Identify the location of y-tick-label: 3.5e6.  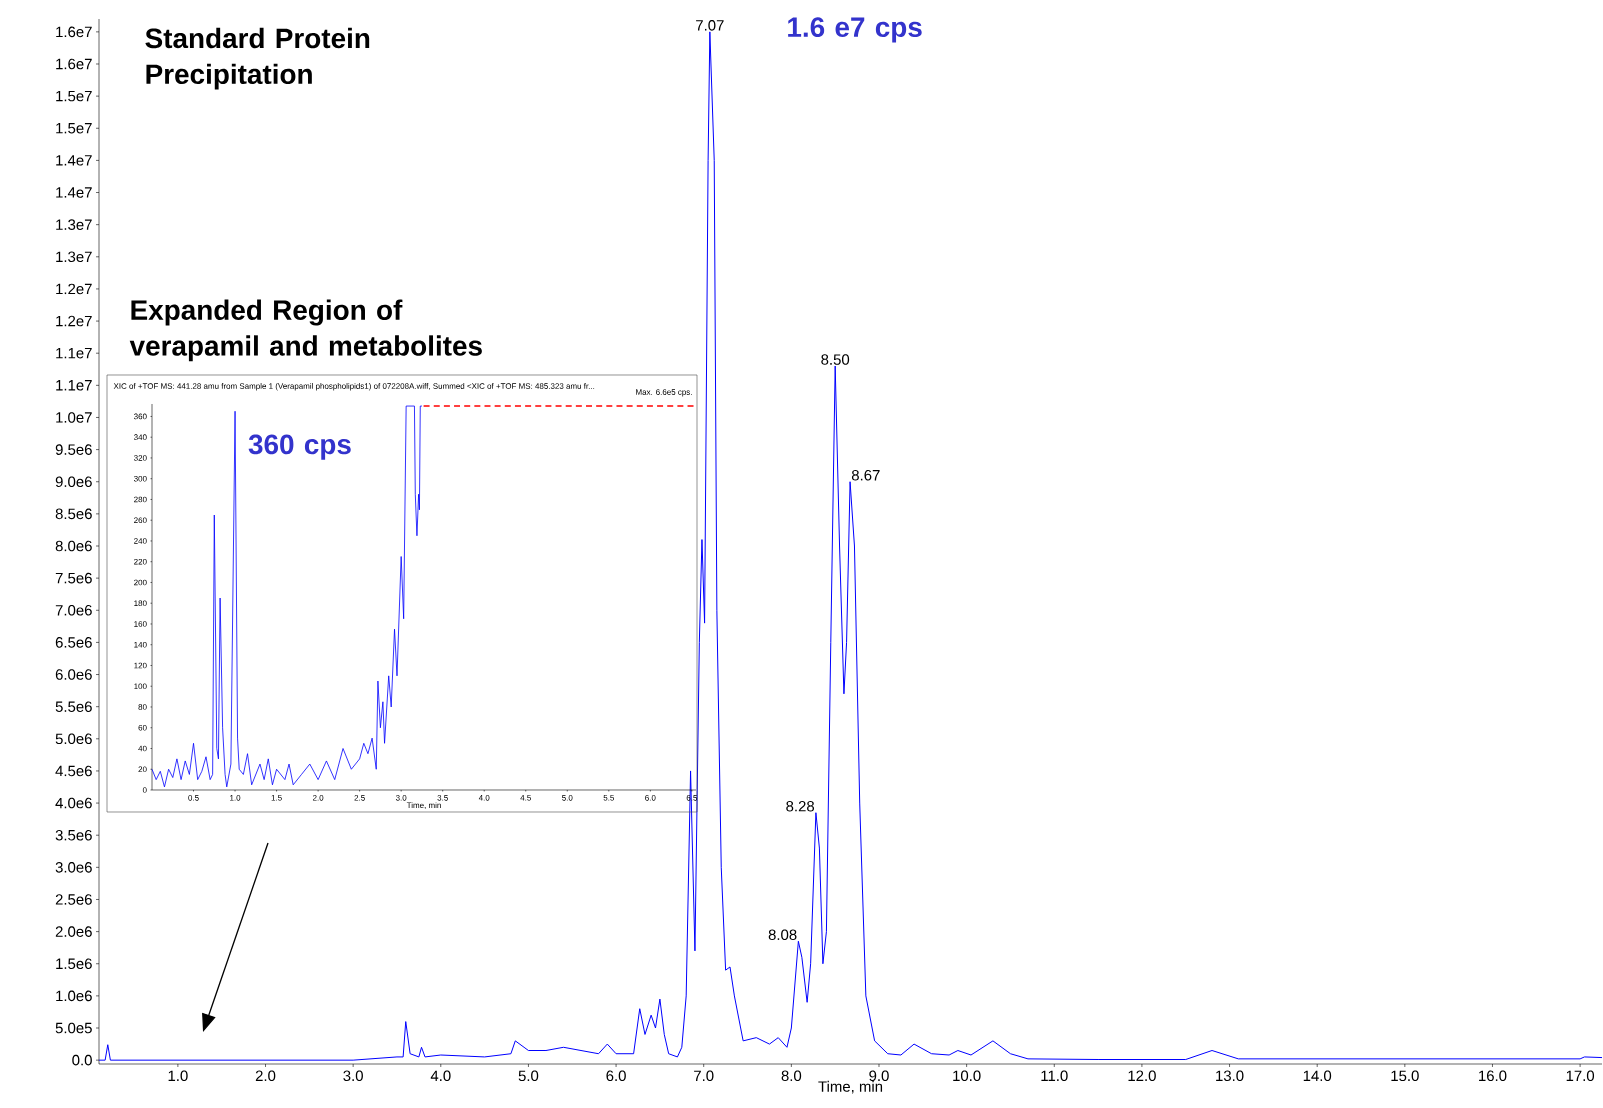
(73, 835).